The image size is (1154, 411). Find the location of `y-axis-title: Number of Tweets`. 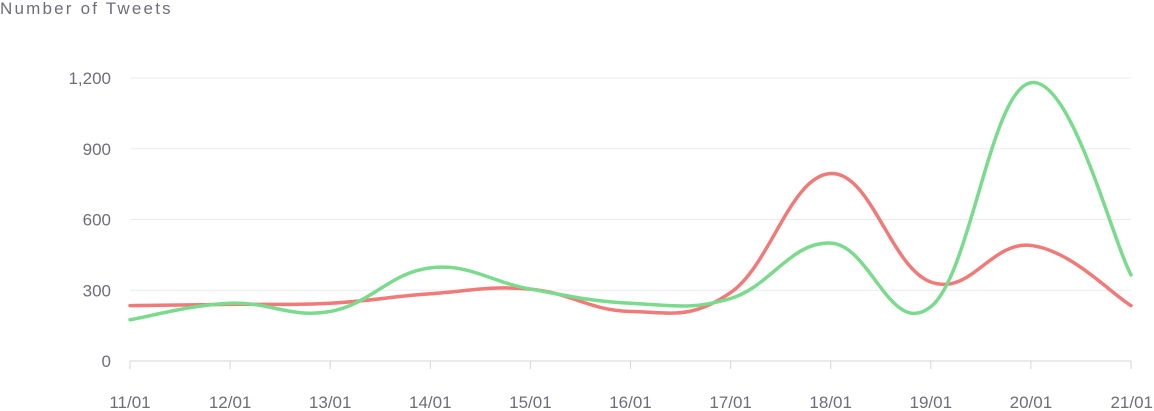

y-axis-title: Number of Tweets is located at coordinates (86, 9).